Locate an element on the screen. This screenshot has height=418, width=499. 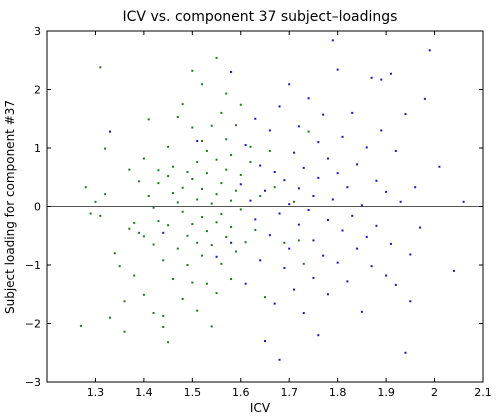
x-tick-label: 1.8 is located at coordinates (338, 392).